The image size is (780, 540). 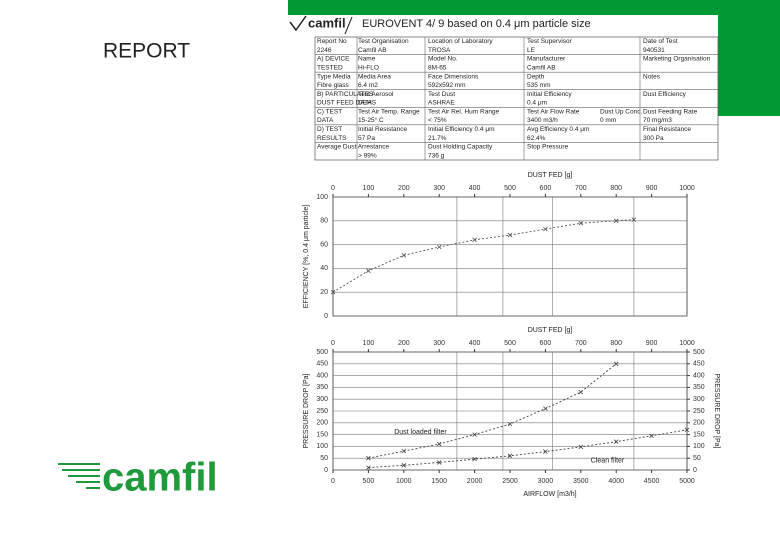 I want to click on x-tick-label: 1500, so click(x=439, y=481).